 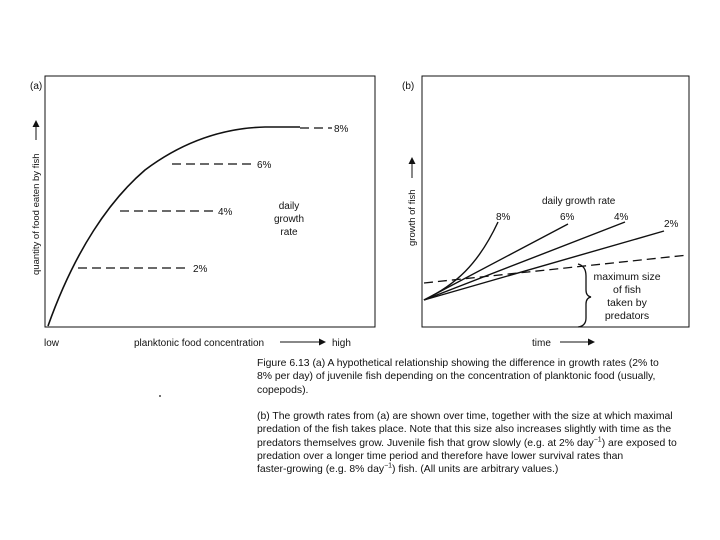 What do you see at coordinates (283, 390) in the screenshot?
I see `caption-line: copepods).` at bounding box center [283, 390].